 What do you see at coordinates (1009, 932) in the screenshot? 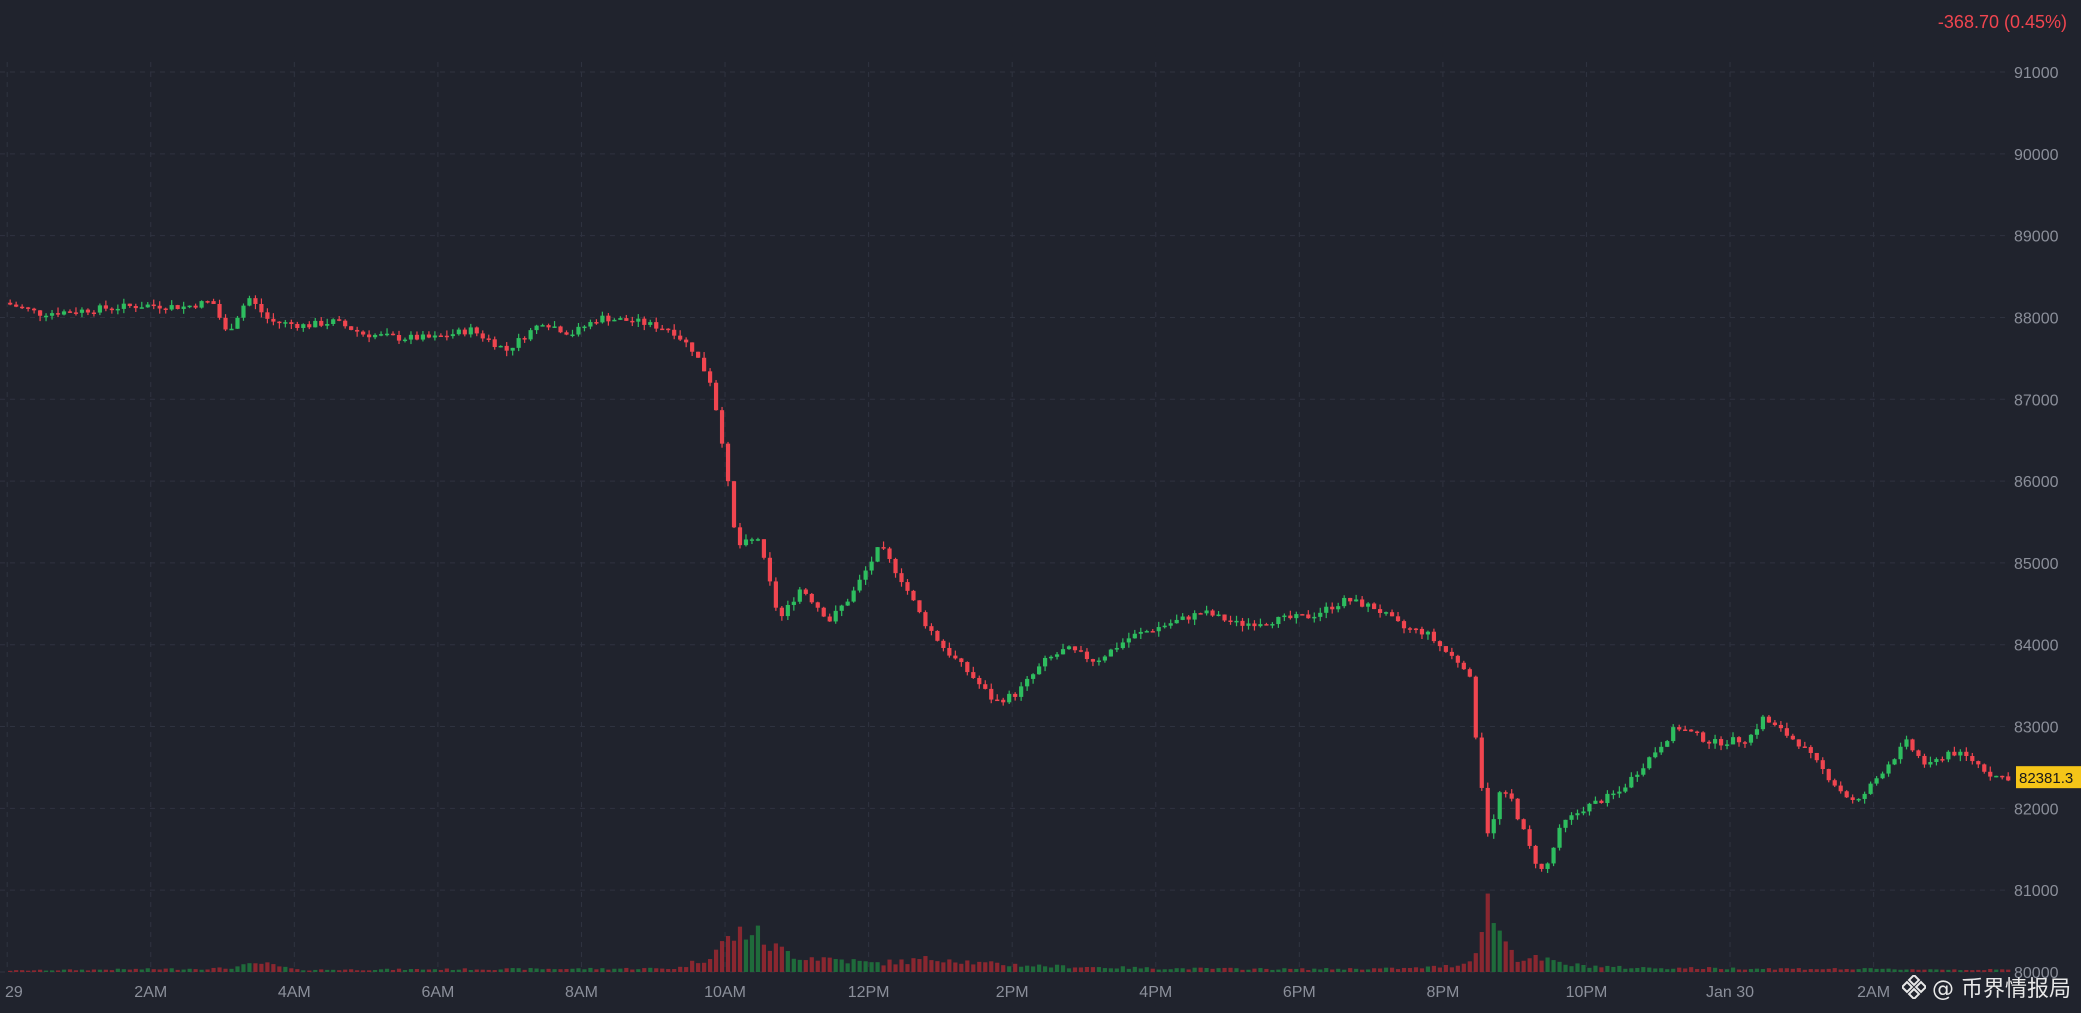
I see `volume-bars` at bounding box center [1009, 932].